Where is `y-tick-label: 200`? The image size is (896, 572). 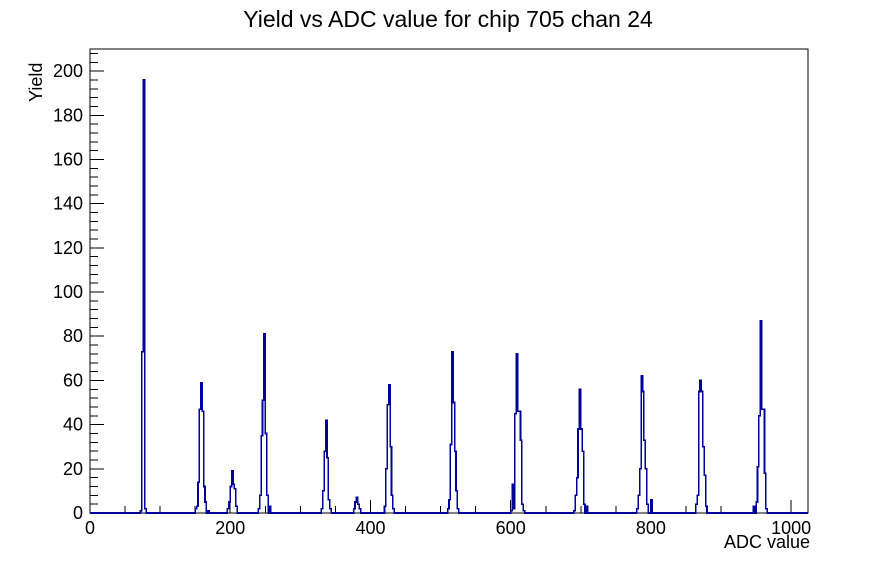 y-tick-label: 200 is located at coordinates (68, 71).